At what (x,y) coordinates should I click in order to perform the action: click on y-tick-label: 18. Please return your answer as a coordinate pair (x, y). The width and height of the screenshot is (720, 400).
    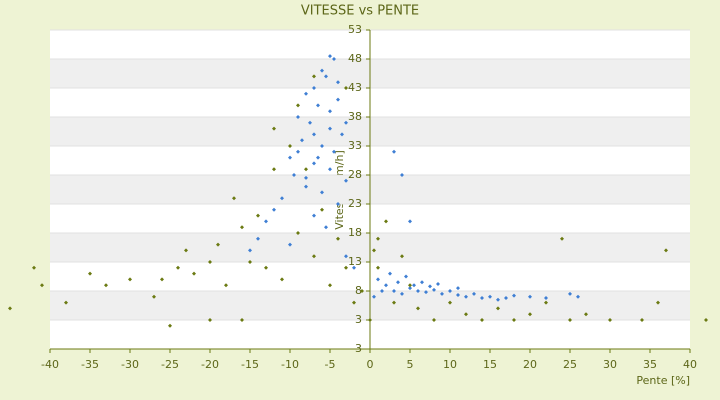
    Looking at the image, I should click on (355, 232).